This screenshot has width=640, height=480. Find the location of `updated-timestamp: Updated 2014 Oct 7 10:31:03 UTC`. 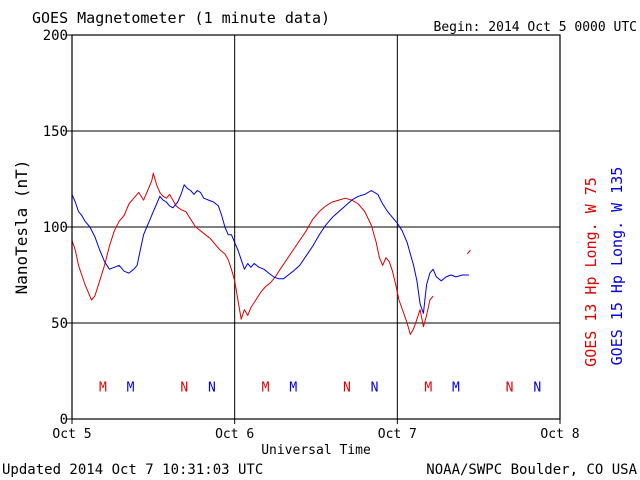

updated-timestamp: Updated 2014 Oct 7 10:31:03 UTC is located at coordinates (132, 470).